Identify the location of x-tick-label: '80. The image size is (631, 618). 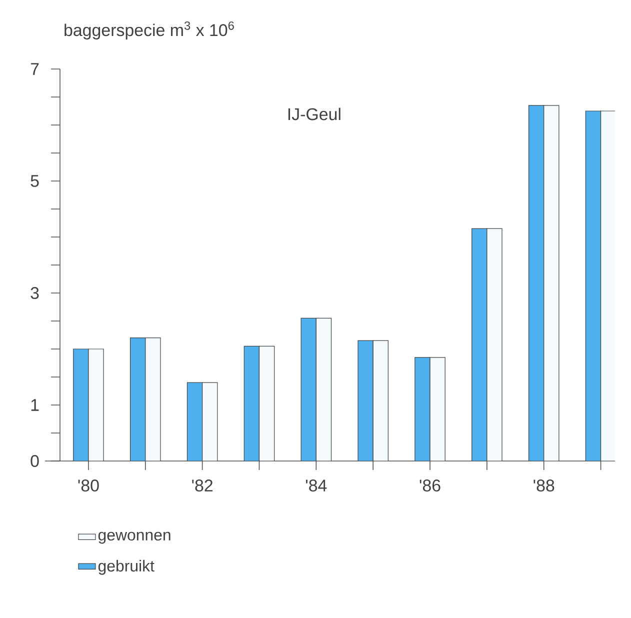
(88, 486).